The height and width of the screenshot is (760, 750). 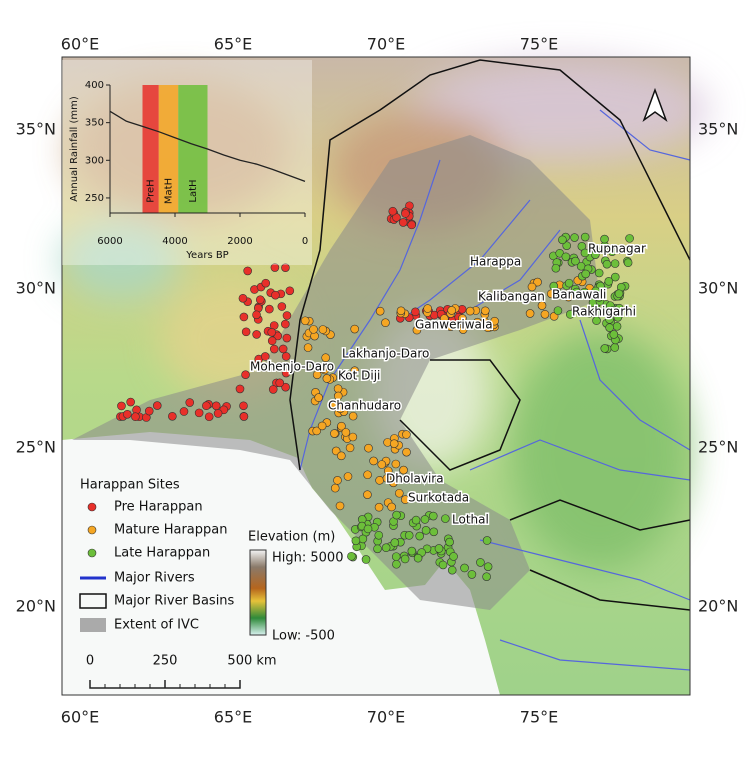 What do you see at coordinates (156, 625) in the screenshot?
I see `legend-label: Extent of IVC` at bounding box center [156, 625].